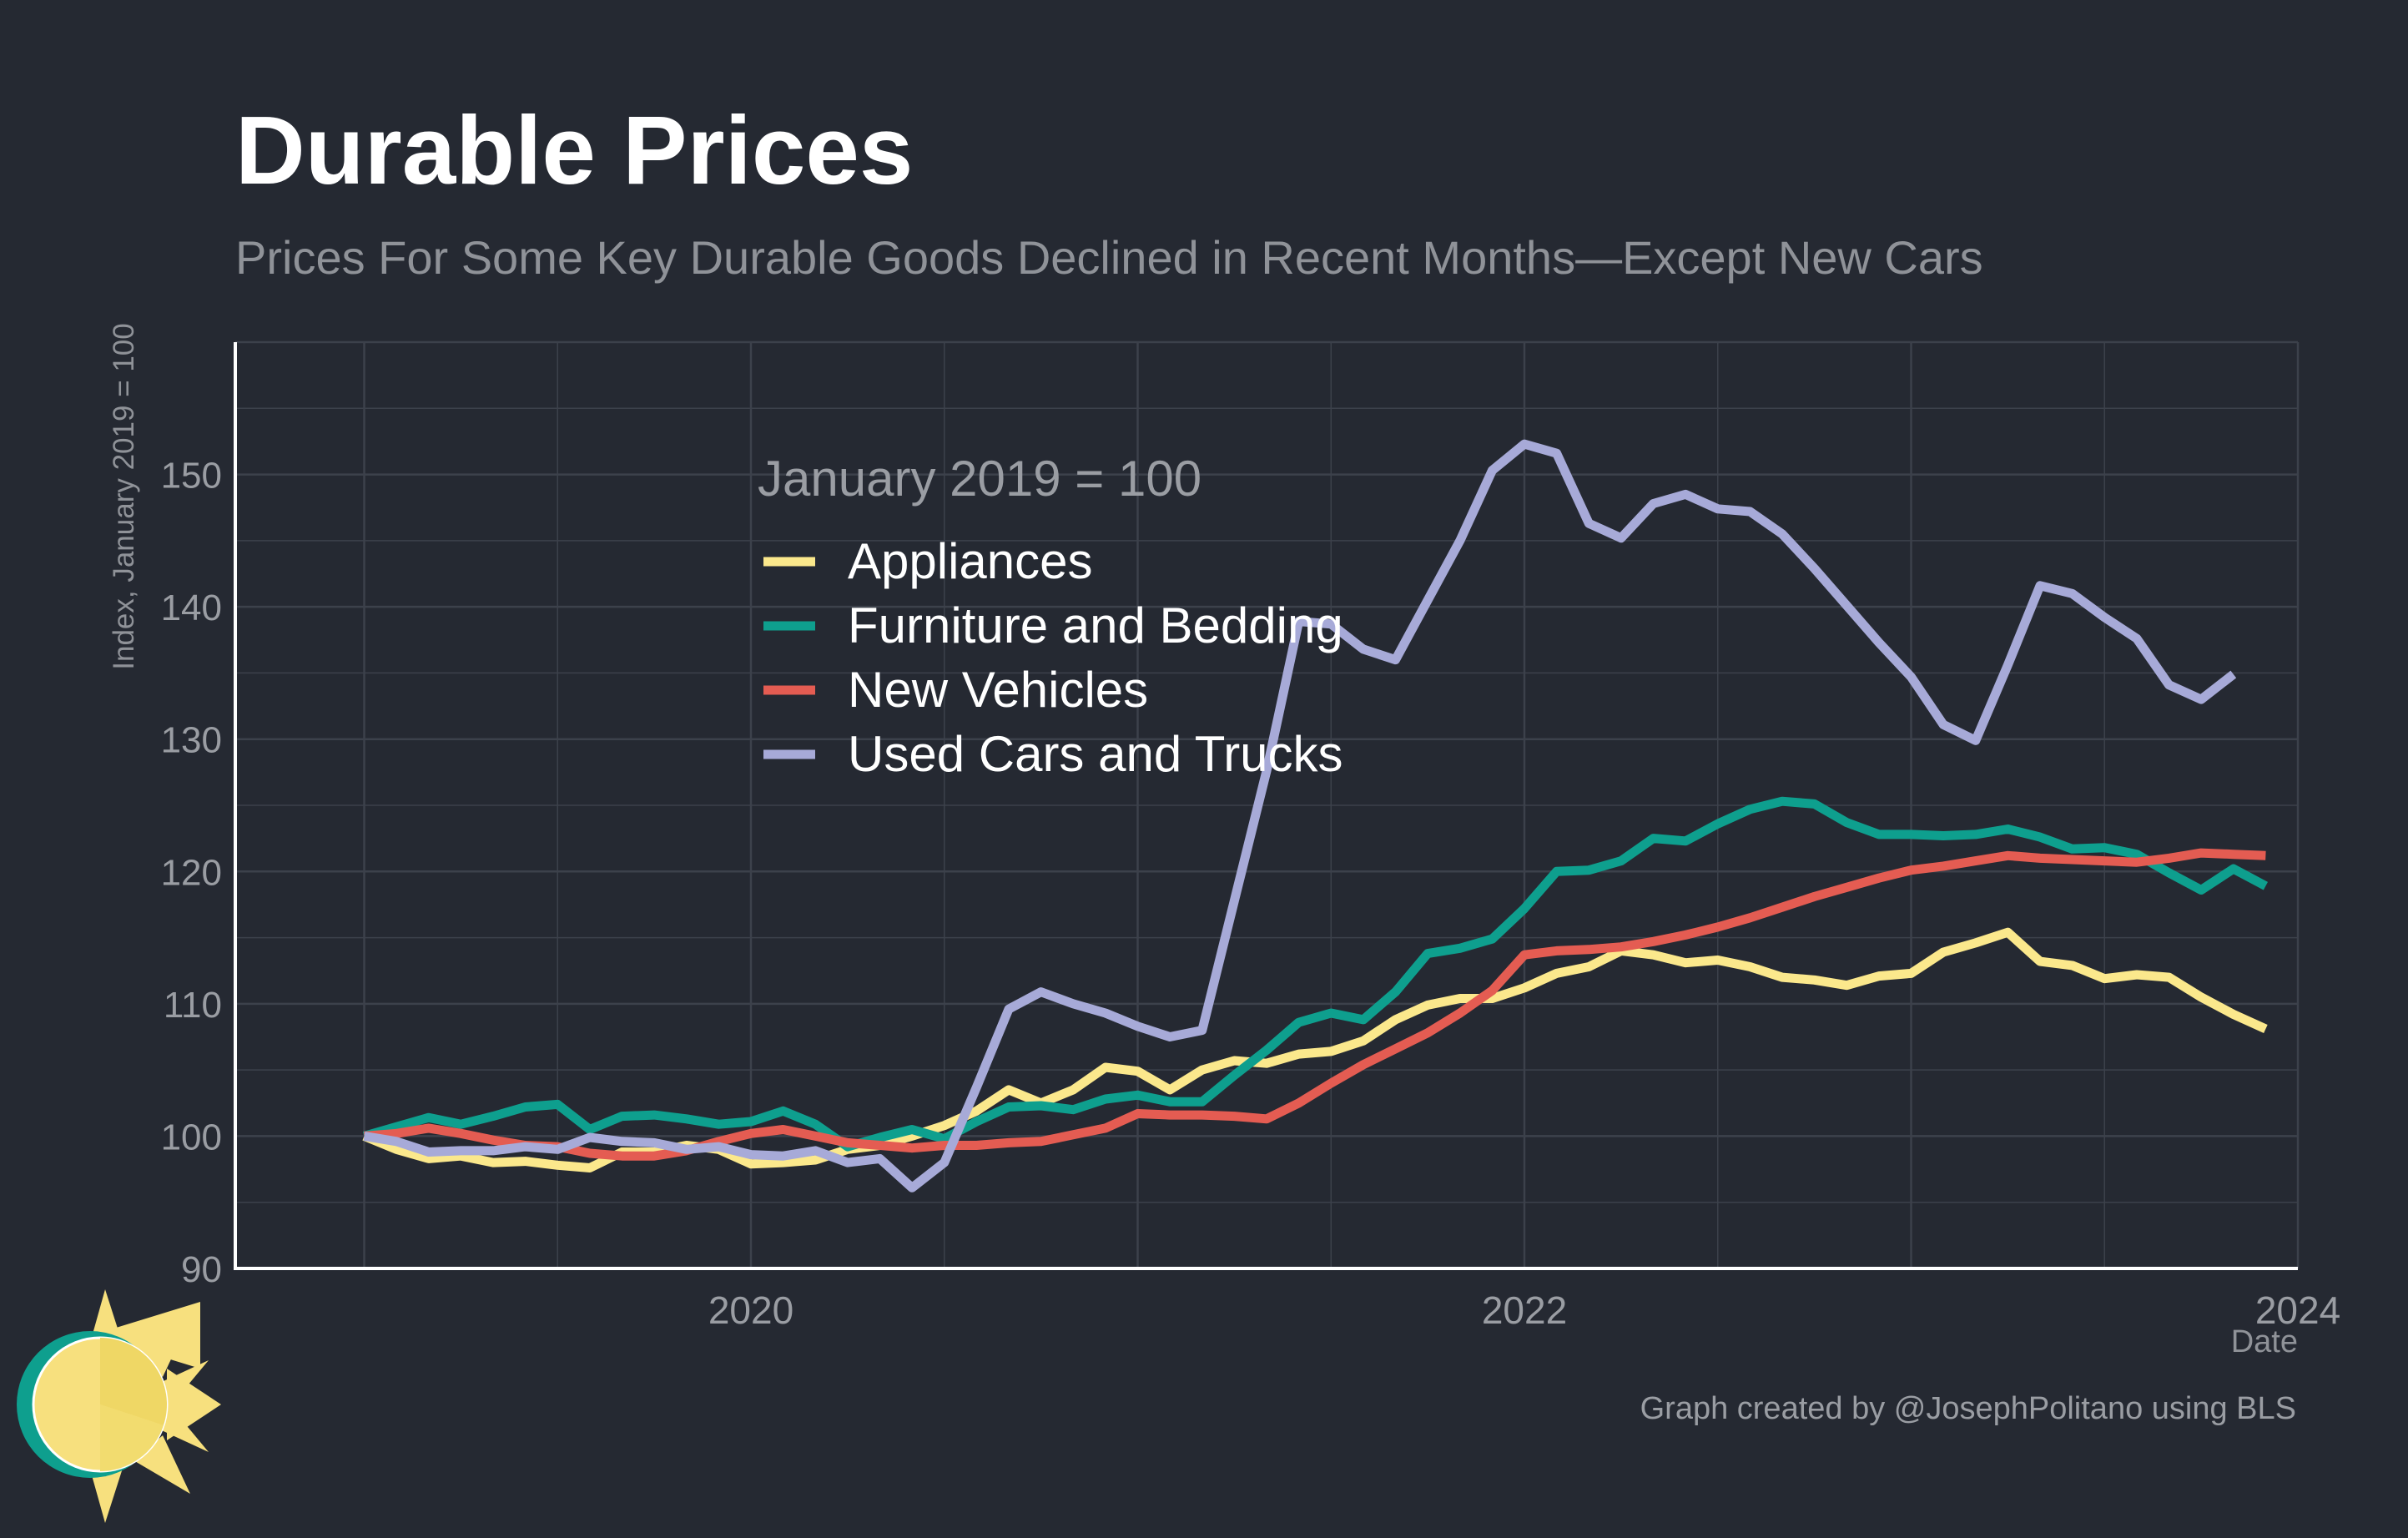  What do you see at coordinates (124, 496) in the screenshot?
I see `y-axis-label: Index, January 2019 = 100` at bounding box center [124, 496].